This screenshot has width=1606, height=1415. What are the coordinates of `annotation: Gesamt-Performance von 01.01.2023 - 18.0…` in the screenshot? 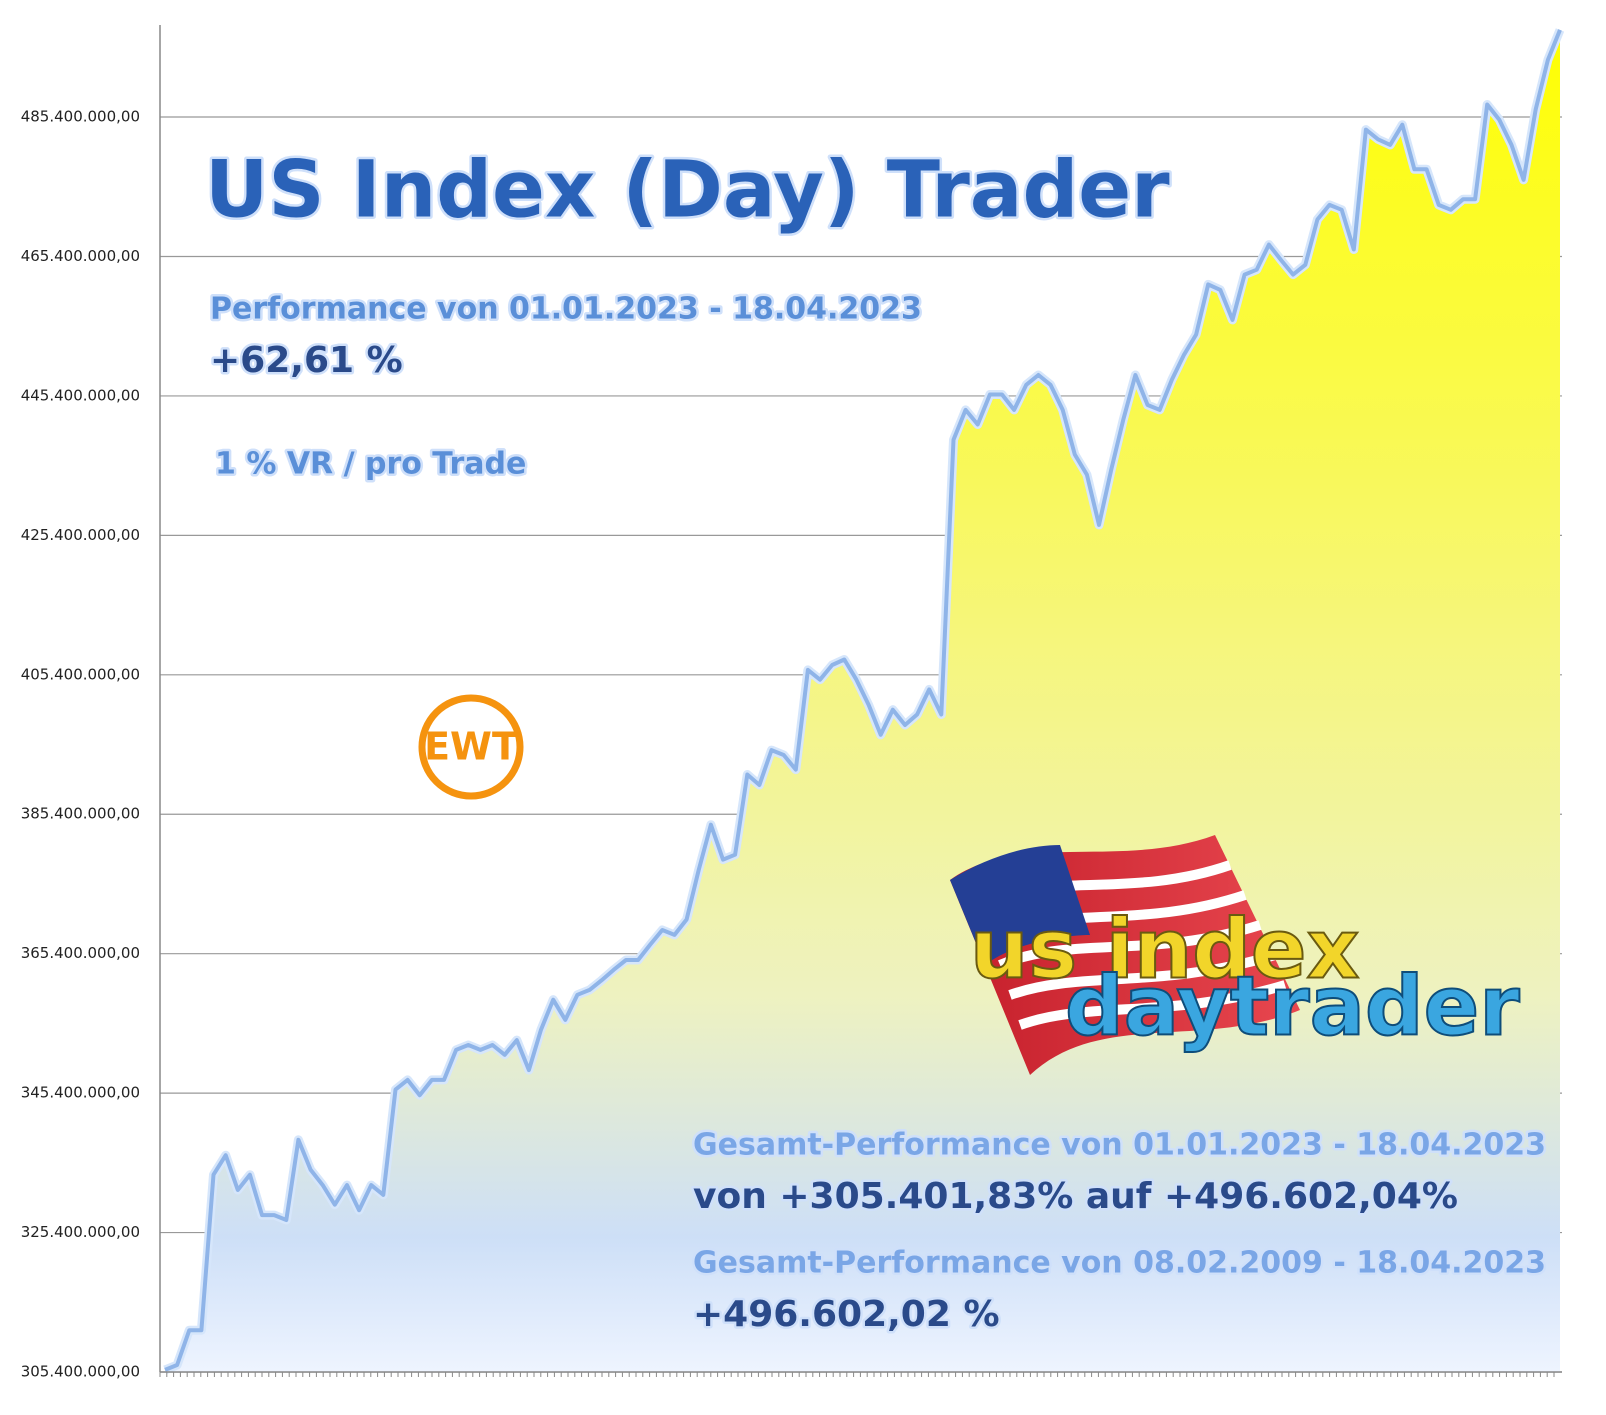 It's located at (1119, 1145).